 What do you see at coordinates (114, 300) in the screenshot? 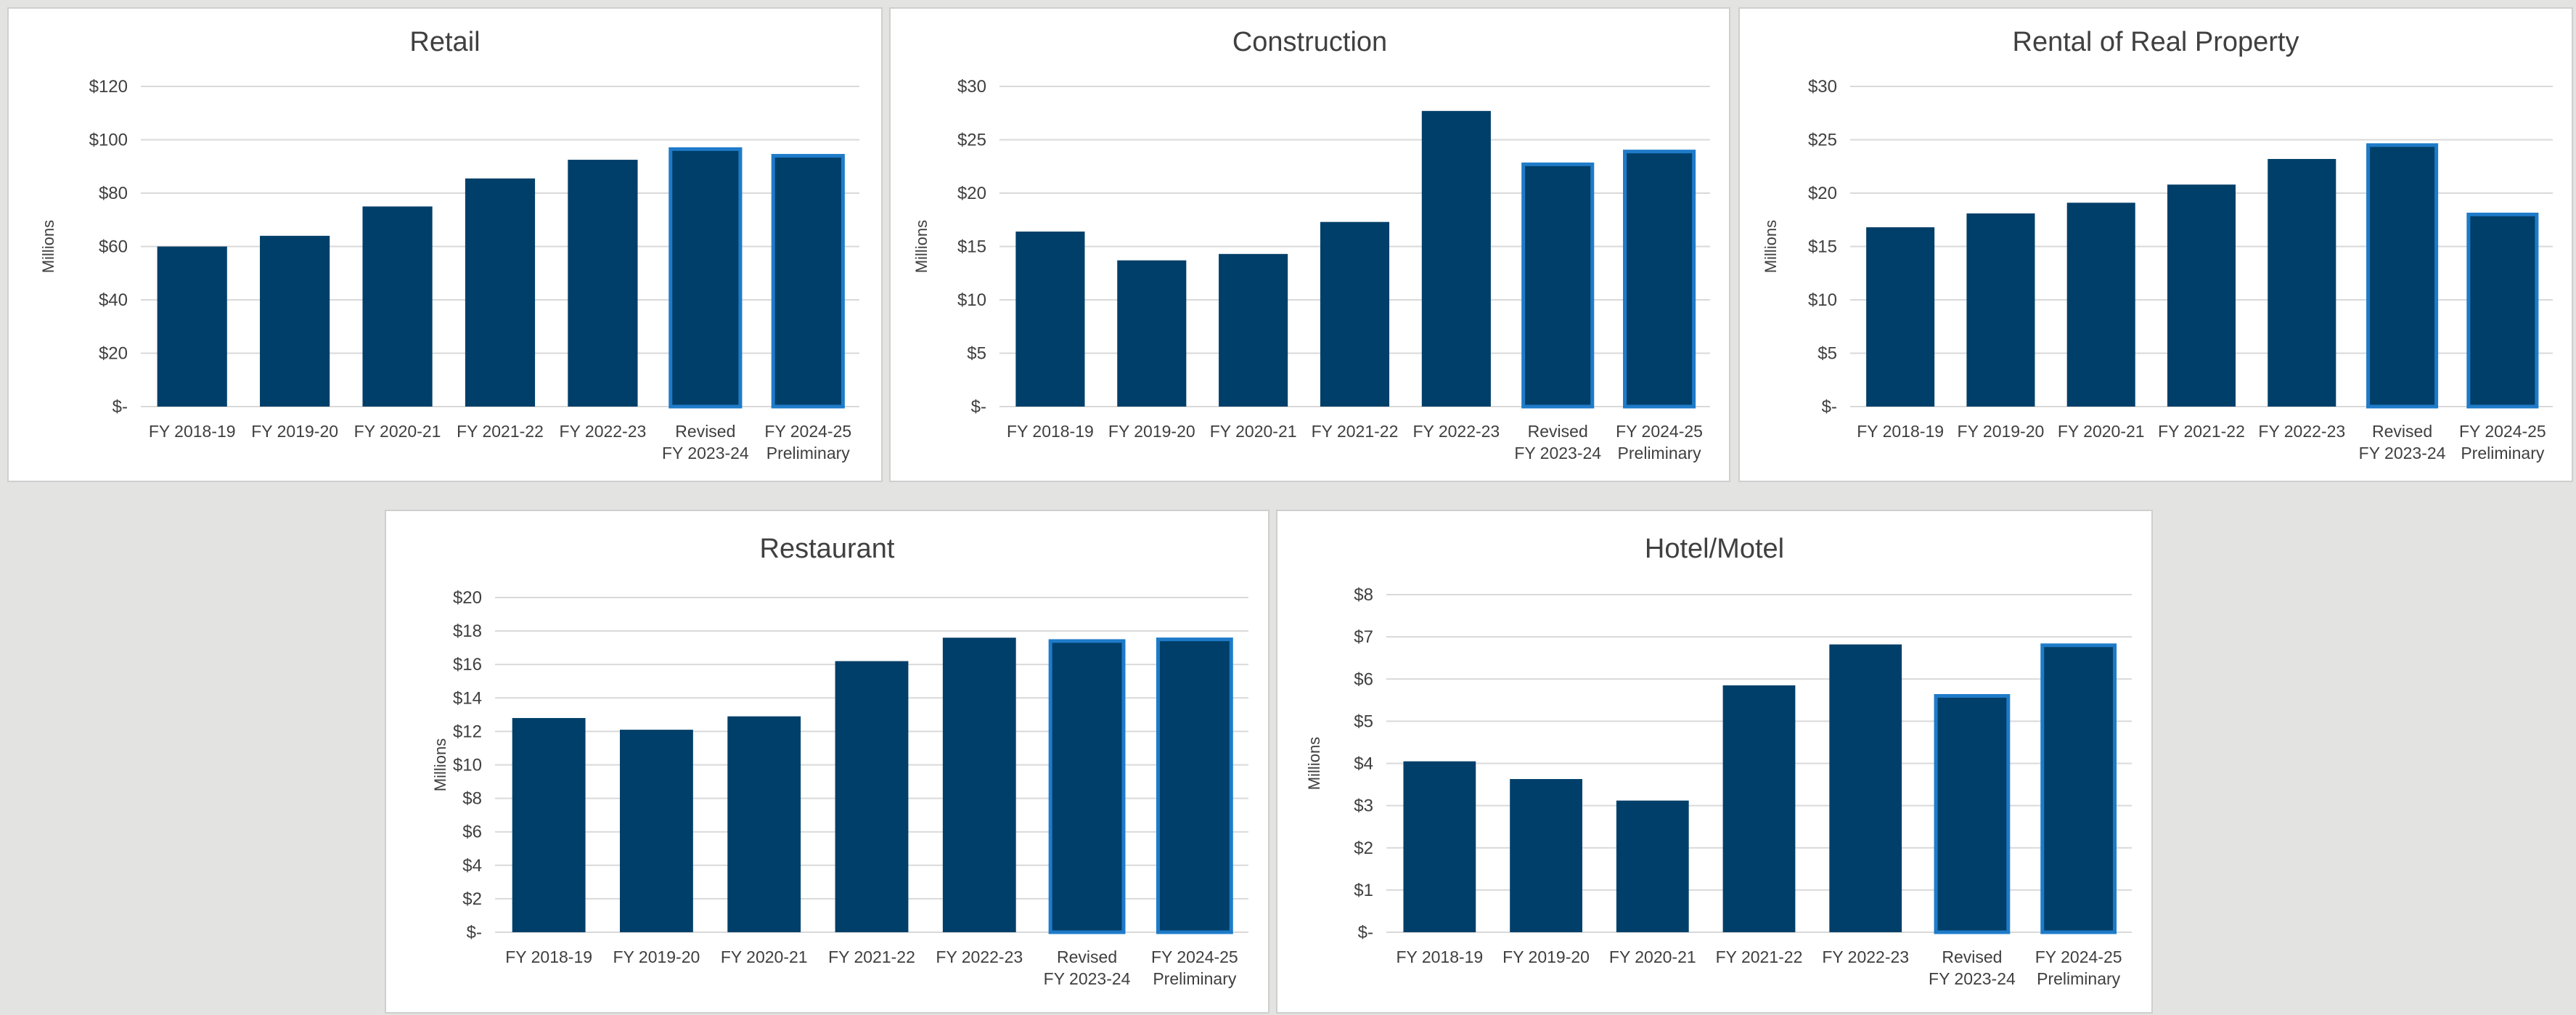
I see `y-tick-label: $40` at bounding box center [114, 300].